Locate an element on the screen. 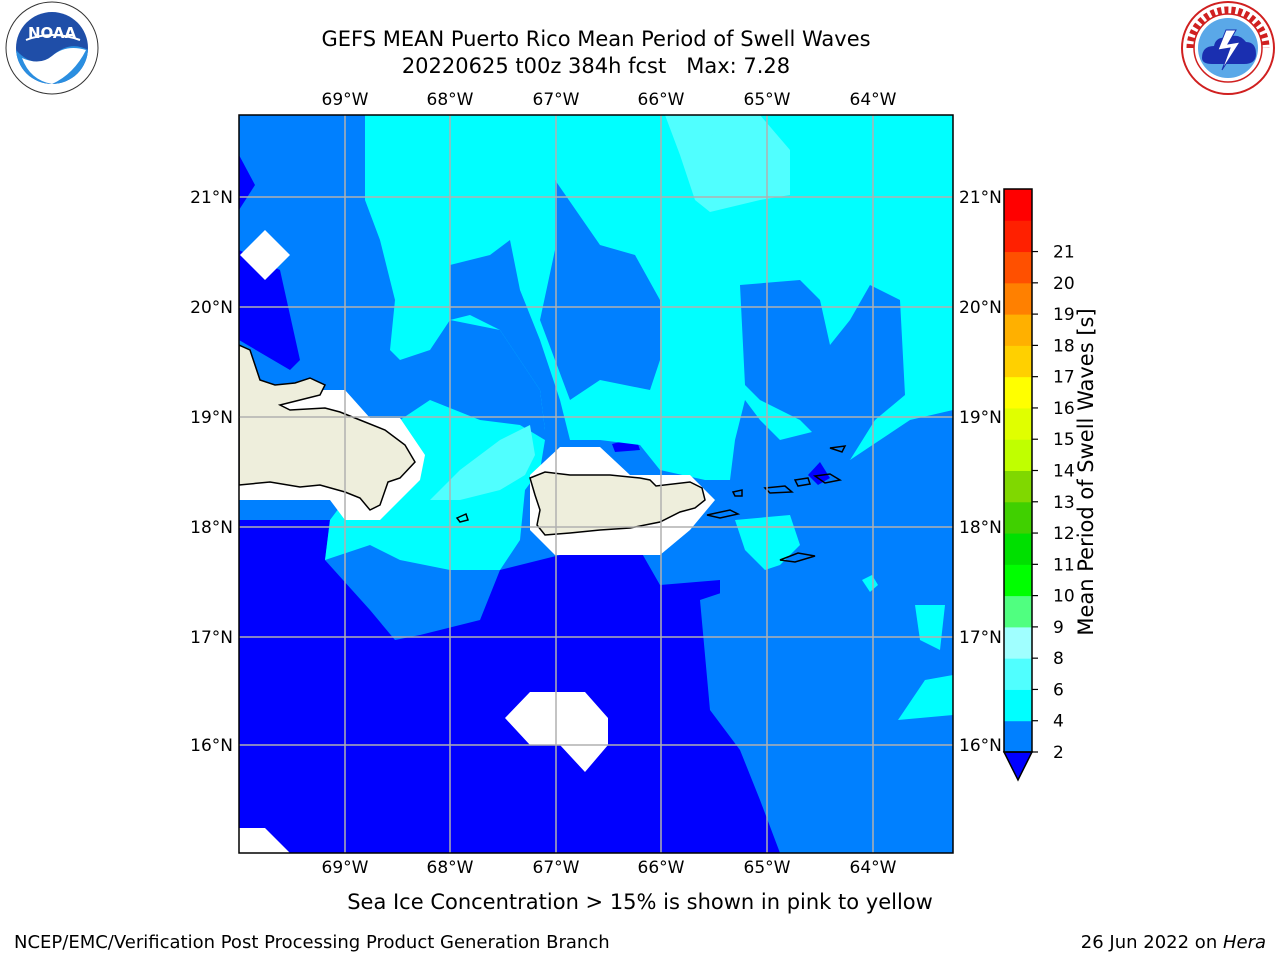  lon-label-bottom: 64°W is located at coordinates (873, 868).